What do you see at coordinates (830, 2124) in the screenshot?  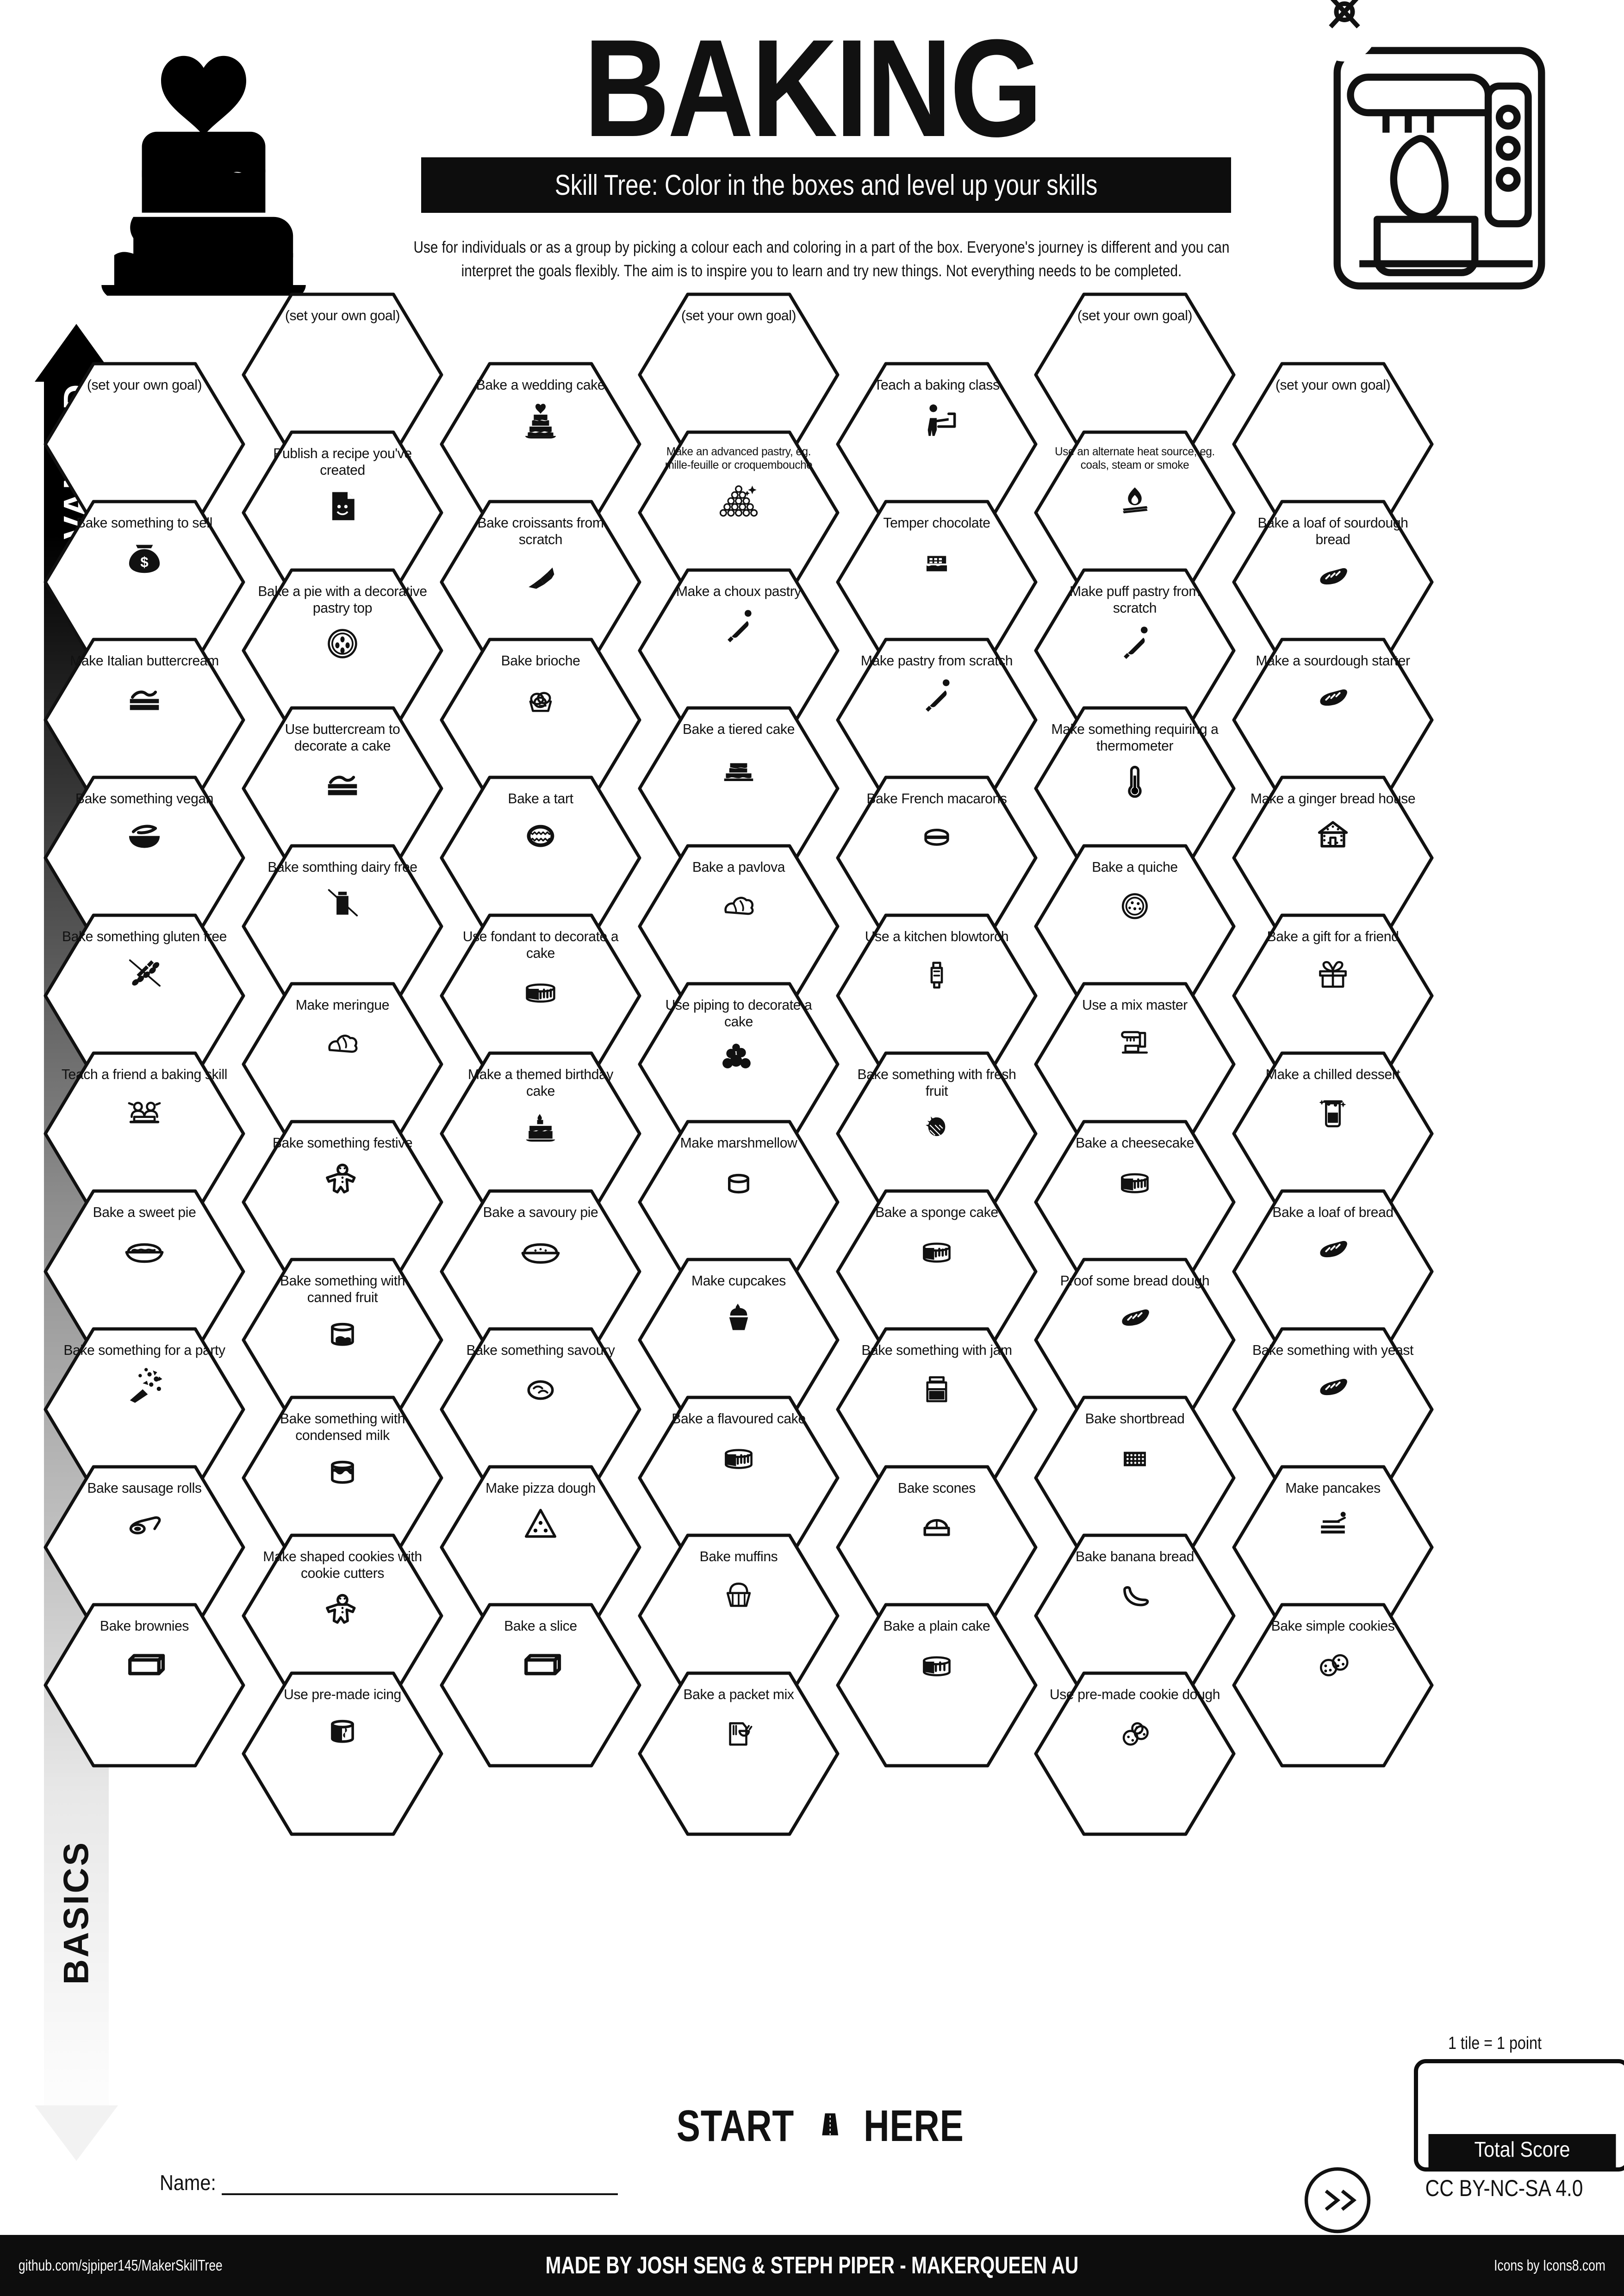 I see `road-icon` at bounding box center [830, 2124].